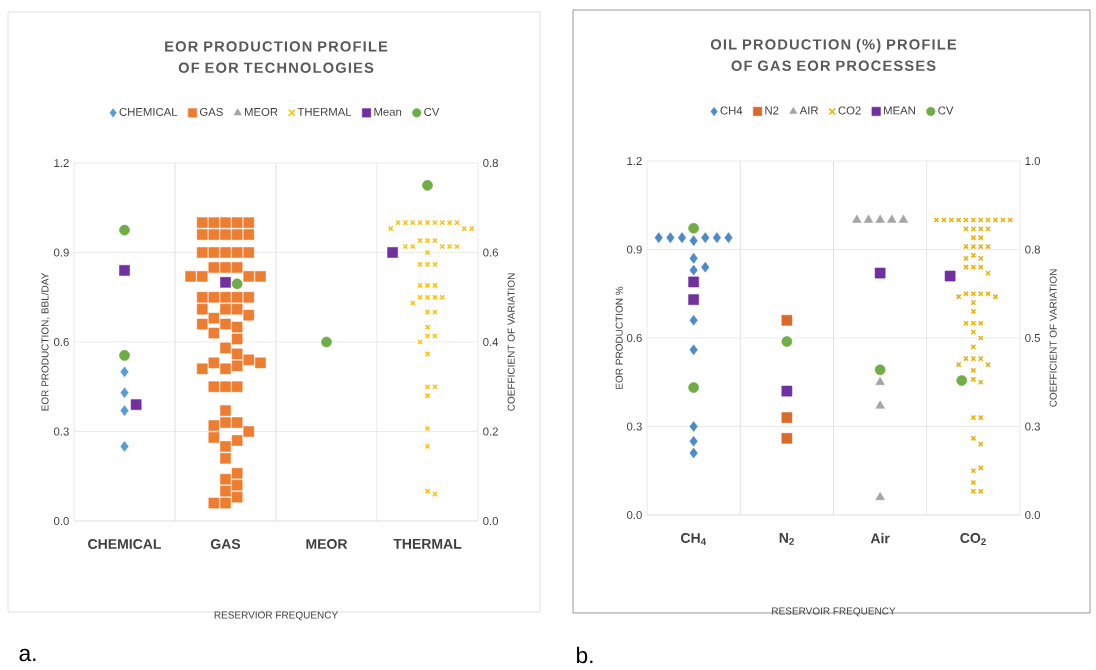 This screenshot has height=670, width=1096. What do you see at coordinates (276, 616) in the screenshot?
I see `x-axis-title: RESERVIOR FREQUENCY` at bounding box center [276, 616].